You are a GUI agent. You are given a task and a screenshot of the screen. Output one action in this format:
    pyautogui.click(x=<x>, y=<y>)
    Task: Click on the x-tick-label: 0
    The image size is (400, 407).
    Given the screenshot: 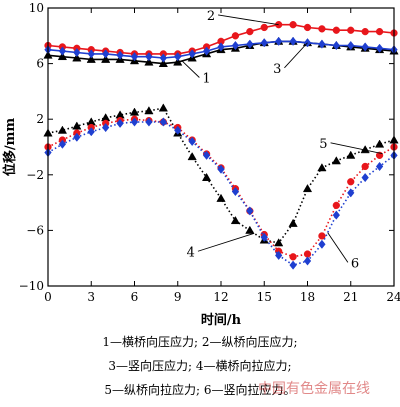 What is the action you would take?
    pyautogui.click(x=48, y=297)
    